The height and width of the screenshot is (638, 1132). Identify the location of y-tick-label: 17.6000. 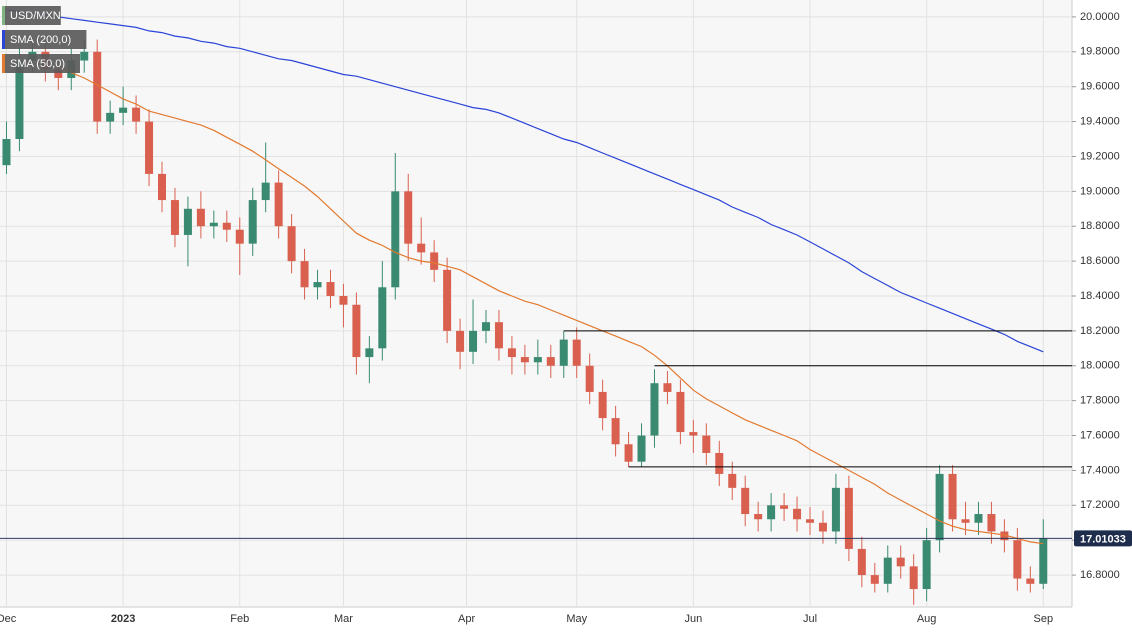
(1100, 435).